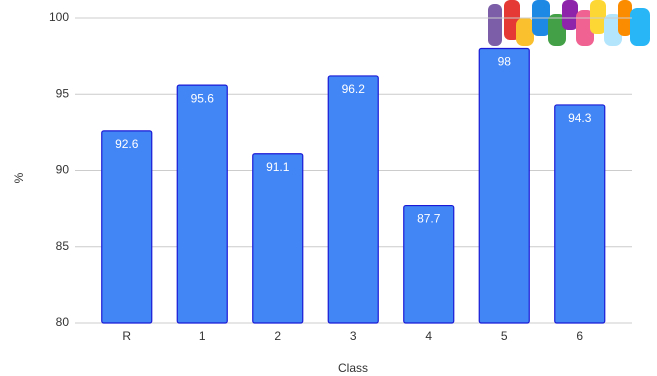 Image resolution: width=657 pixels, height=376 pixels. Describe the element at coordinates (580, 118) in the screenshot. I see `value-label: 94.3` at that location.